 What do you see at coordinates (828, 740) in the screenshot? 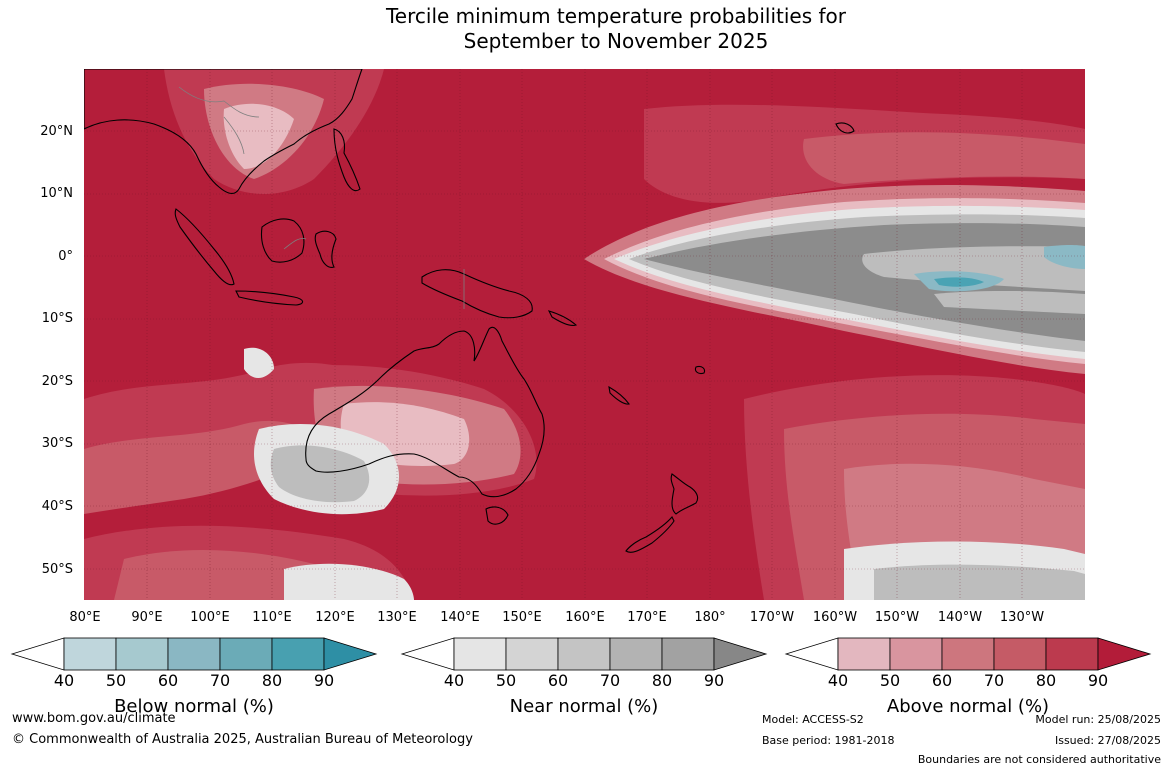
I see `base-period-text: Base period: 1981-2018` at bounding box center [828, 740].